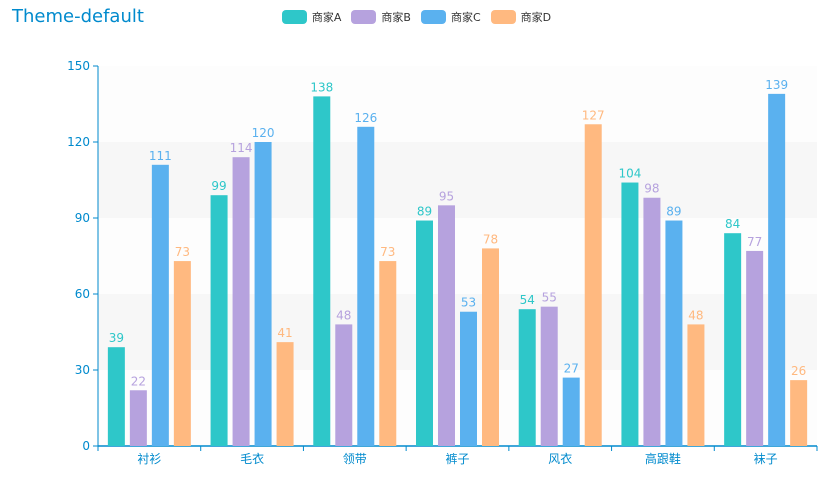 The image size is (833, 477). I want to click on legend-item-series-c: 商家C, so click(450, 17).